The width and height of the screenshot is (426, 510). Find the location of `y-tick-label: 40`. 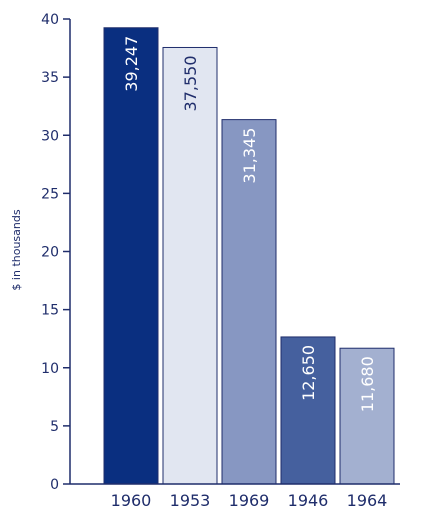

y-tick-label: 40 is located at coordinates (50, 20).